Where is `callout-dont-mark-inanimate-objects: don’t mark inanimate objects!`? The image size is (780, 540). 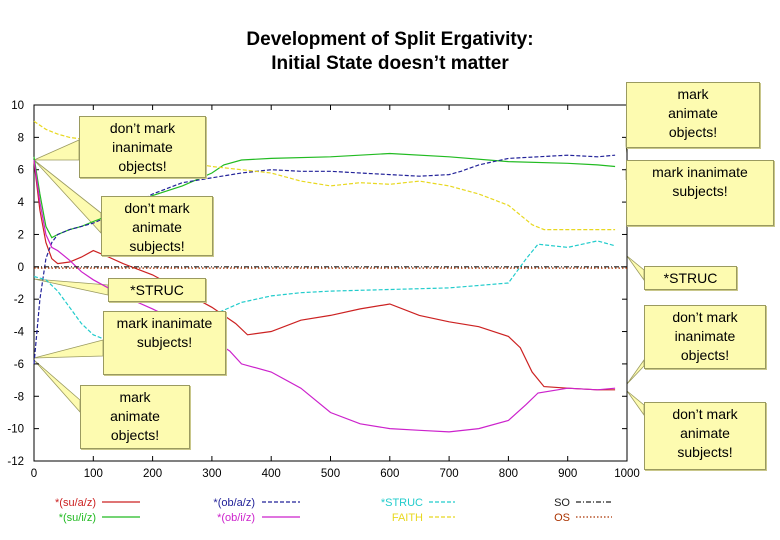
callout-dont-mark-inanimate-objects: don’t mark inanimate objects! is located at coordinates (142, 147).